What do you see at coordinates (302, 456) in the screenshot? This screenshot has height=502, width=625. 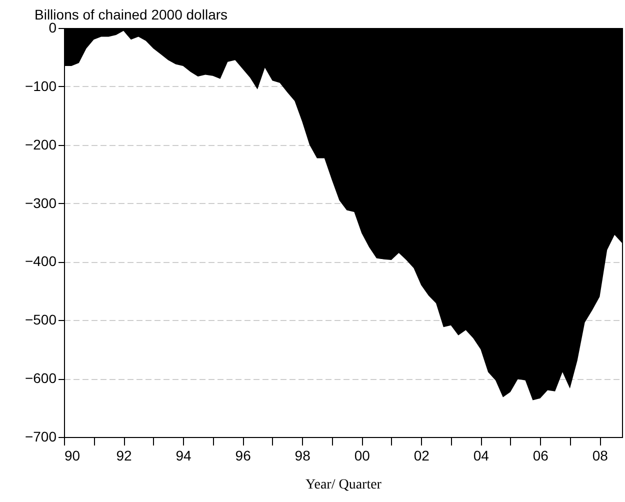 I see `x-tick-label: 98` at bounding box center [302, 456].